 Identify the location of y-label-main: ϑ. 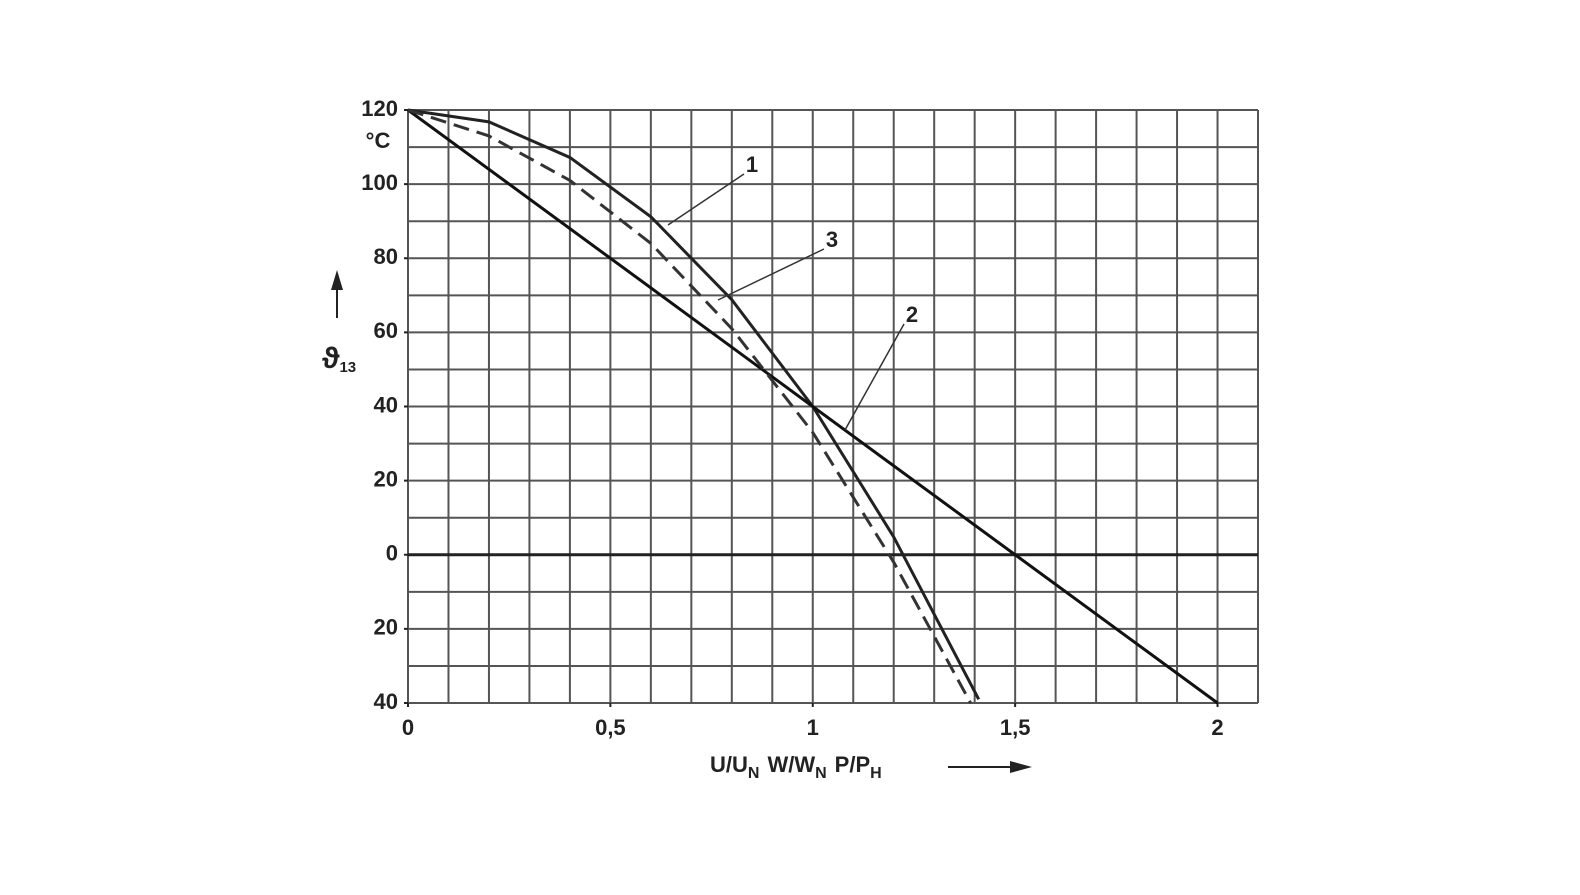
(331, 358).